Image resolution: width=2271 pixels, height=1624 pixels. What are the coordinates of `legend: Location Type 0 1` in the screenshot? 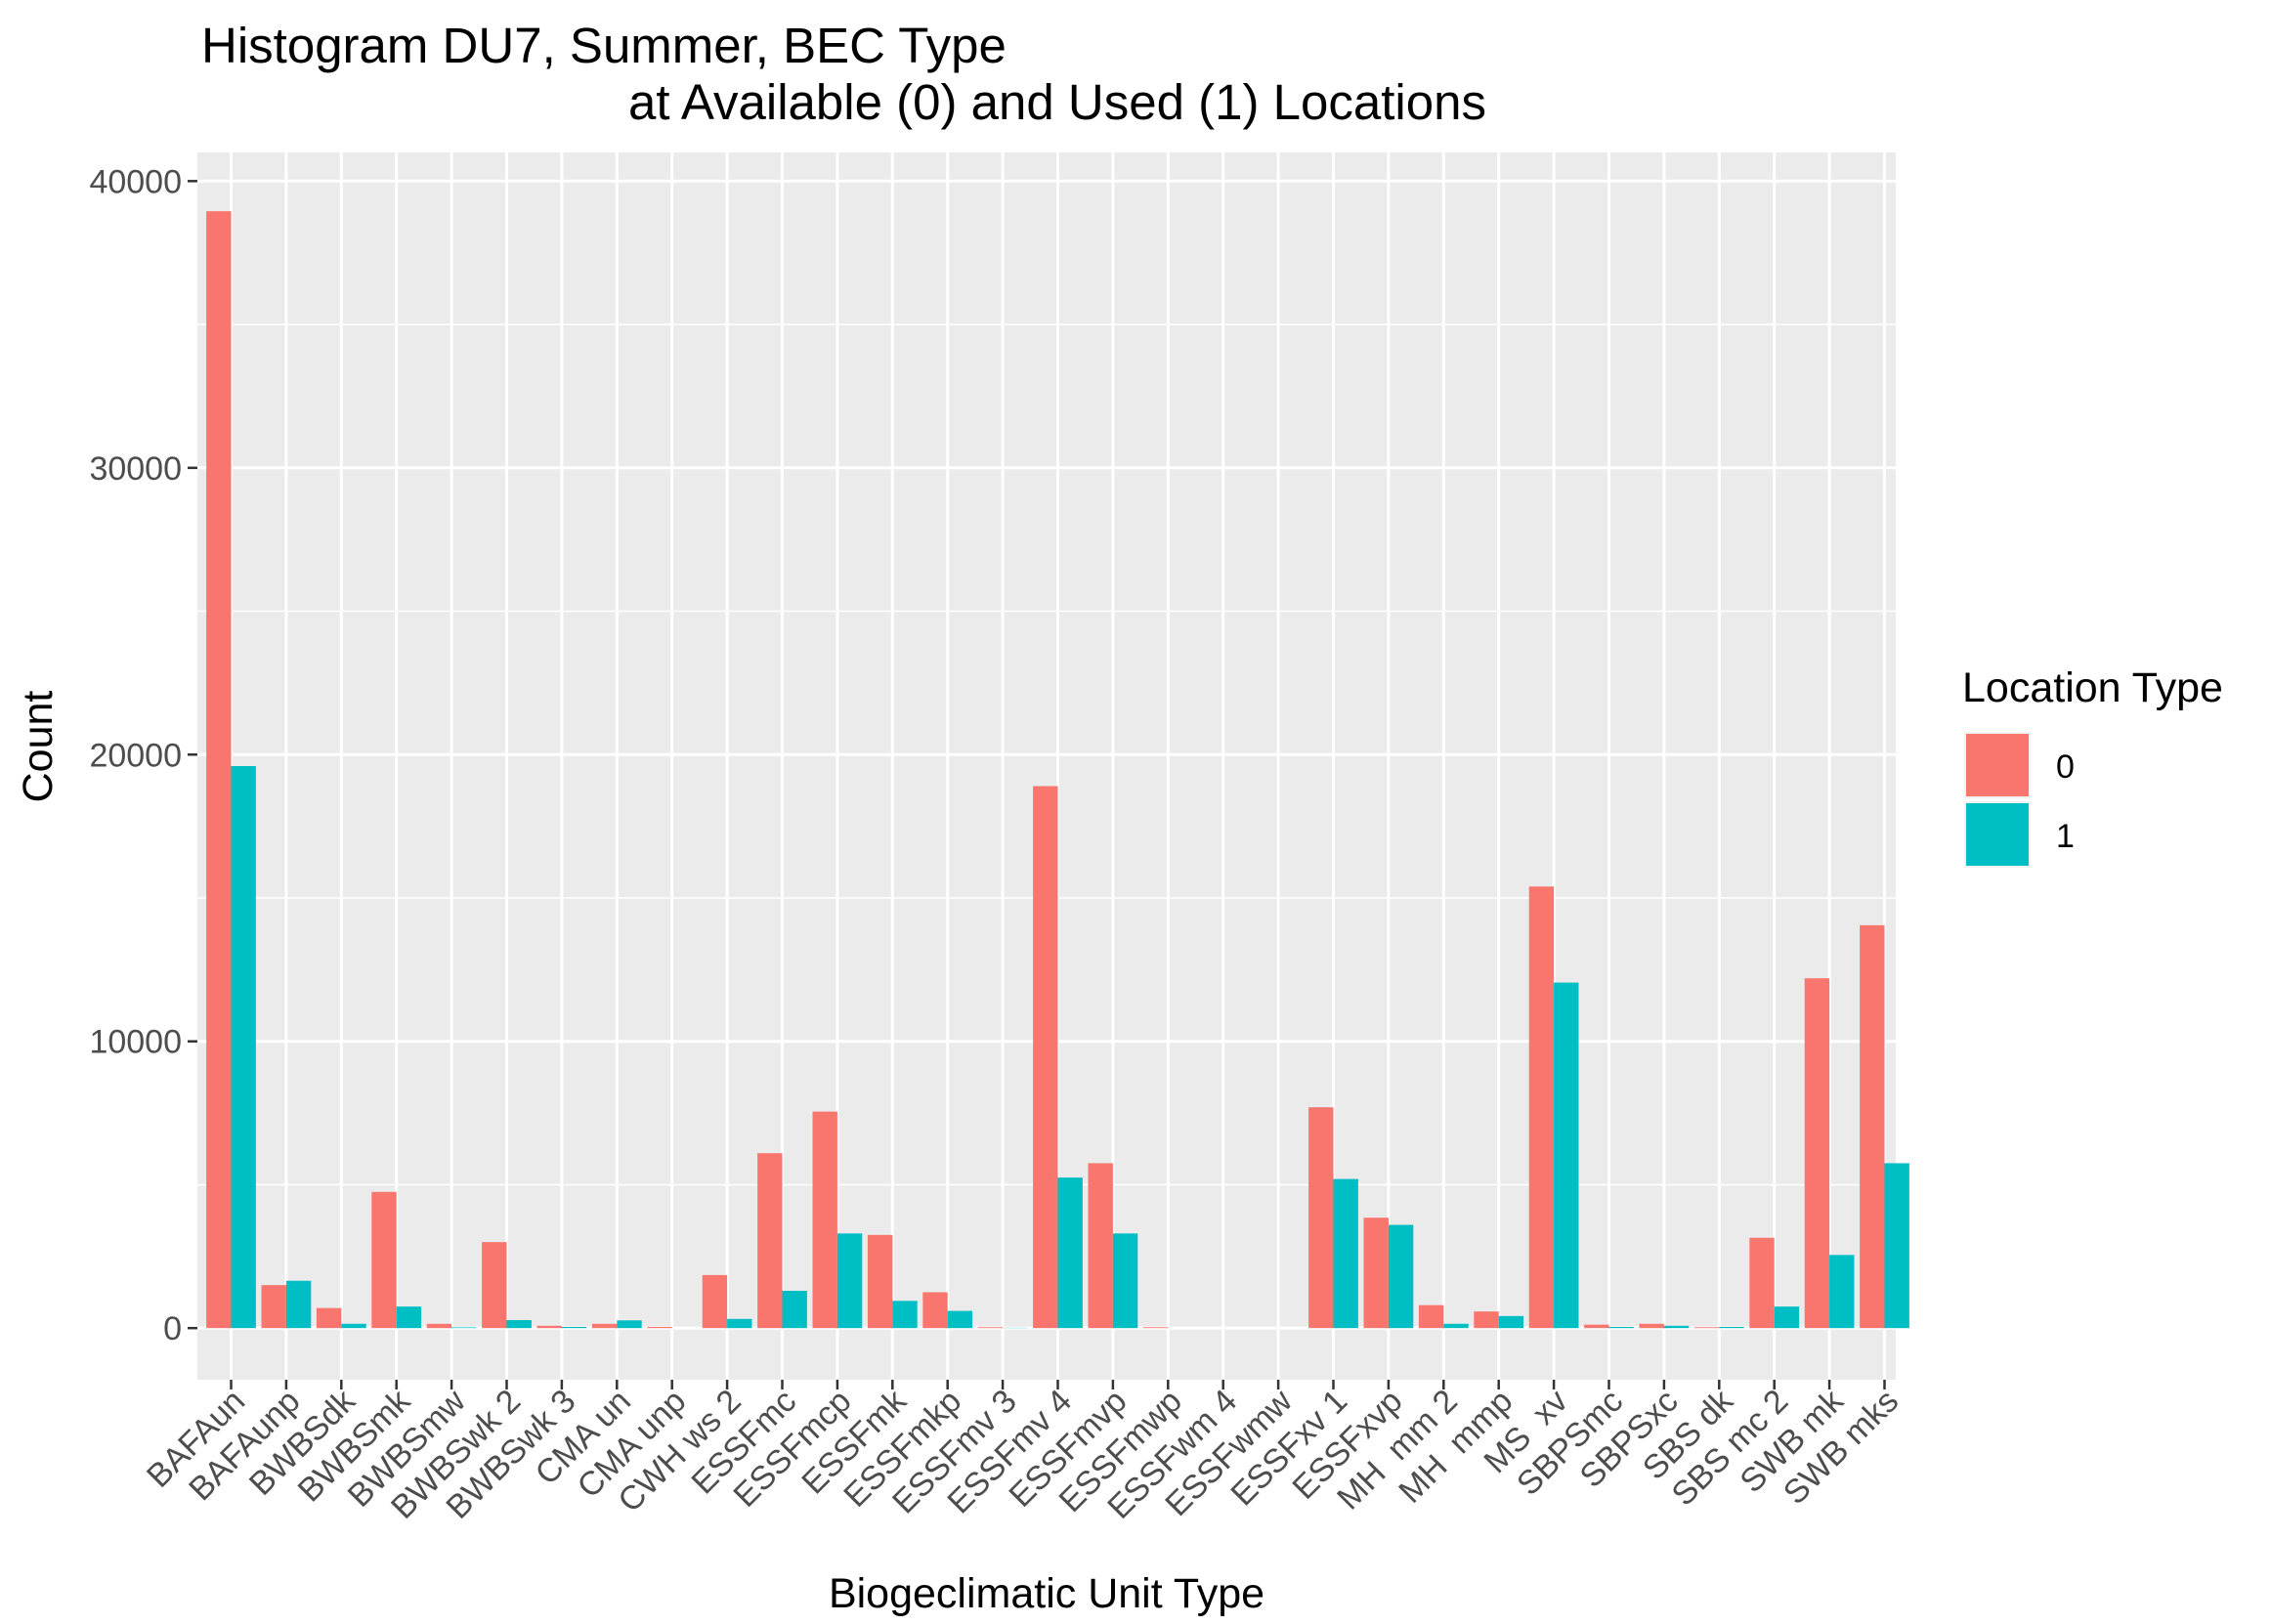 It's located at (2092, 766).